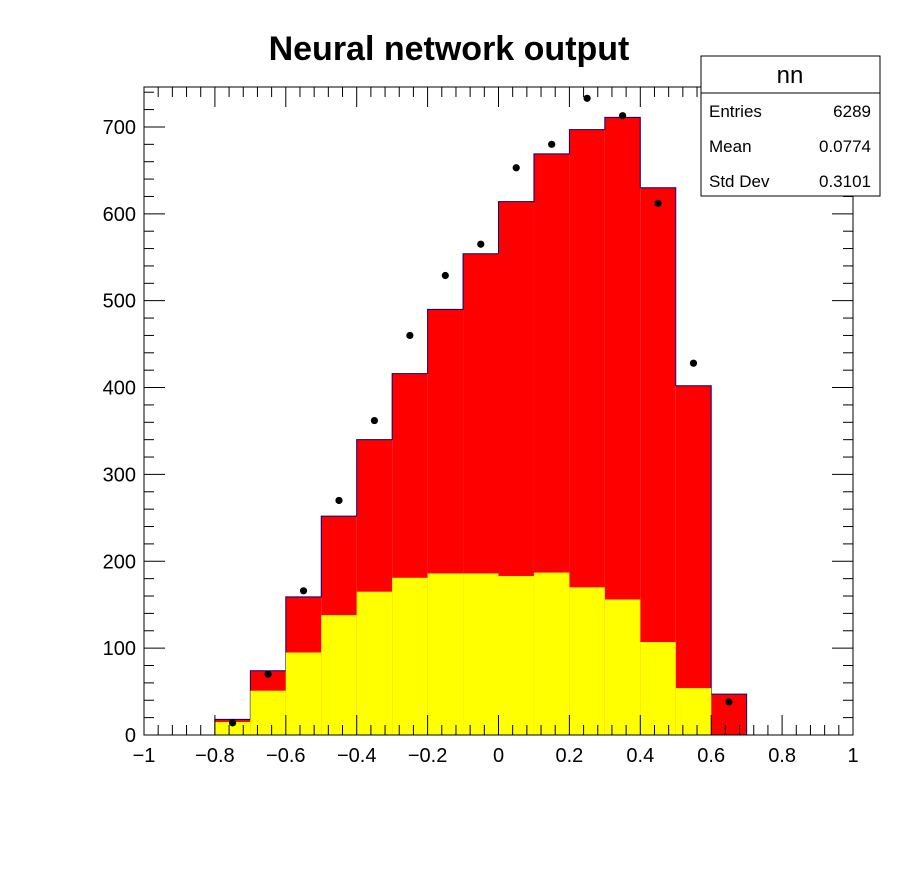 This screenshot has width=898, height=875. Describe the element at coordinates (852, 756) in the screenshot. I see `x-tick-label: 1` at that location.